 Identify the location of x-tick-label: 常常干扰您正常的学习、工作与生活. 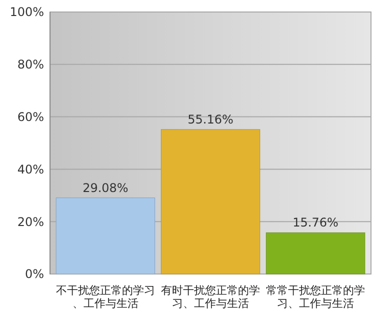
(316, 297).